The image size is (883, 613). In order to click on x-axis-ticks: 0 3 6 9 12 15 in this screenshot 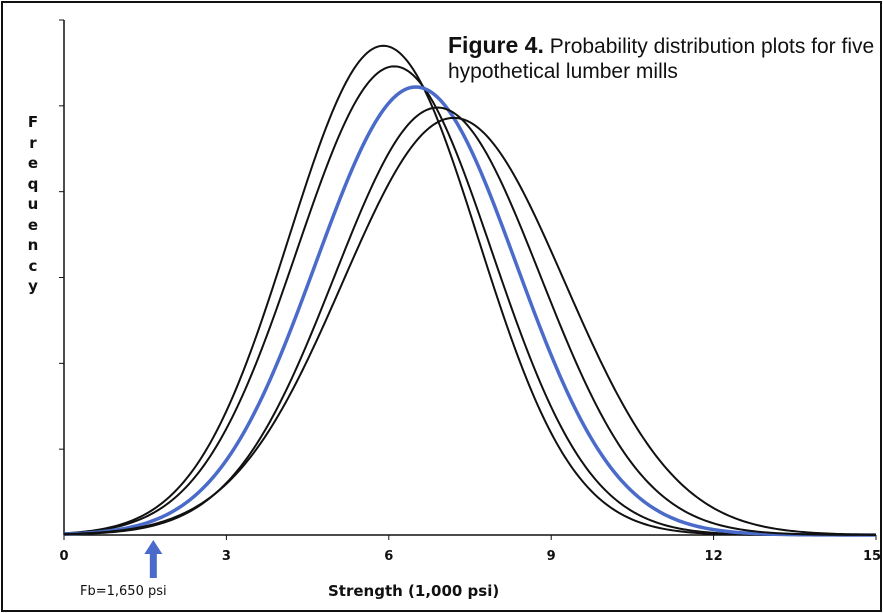, I will do `click(470, 549)`.